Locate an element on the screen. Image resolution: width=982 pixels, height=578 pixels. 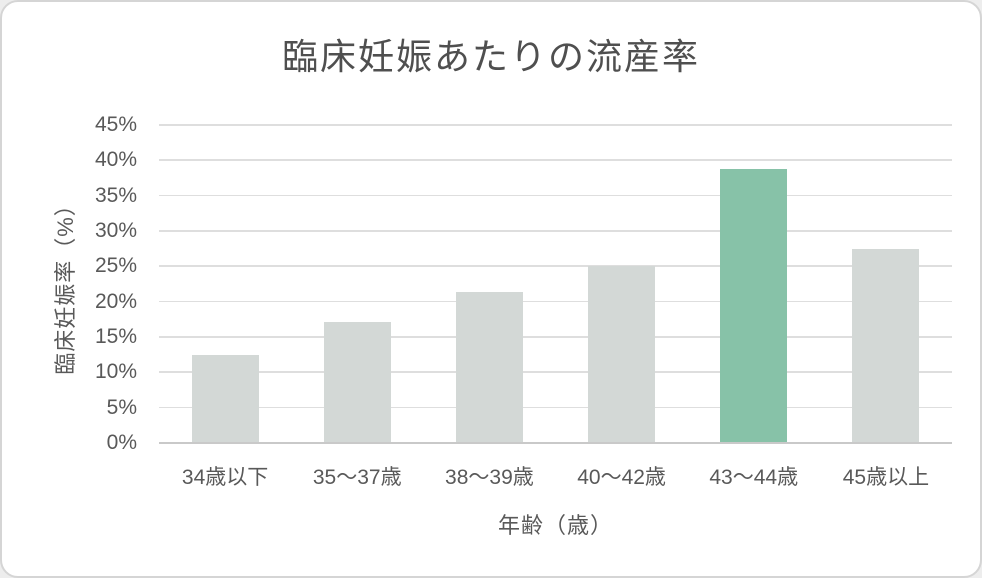
bar-40〜42歳 is located at coordinates (622, 354).